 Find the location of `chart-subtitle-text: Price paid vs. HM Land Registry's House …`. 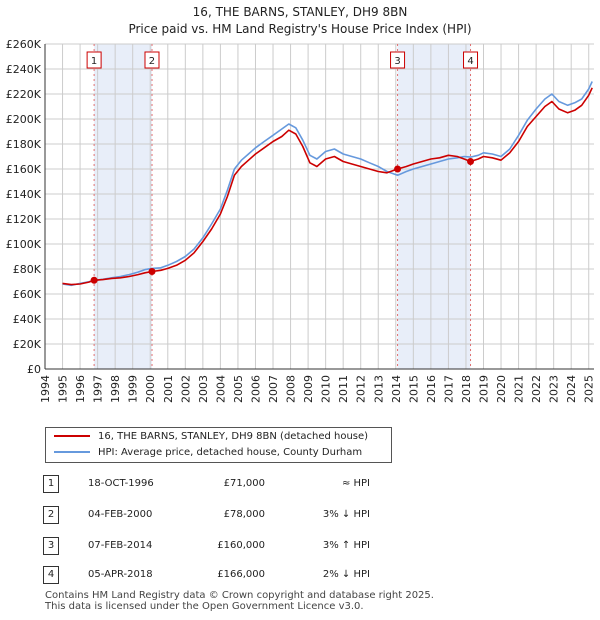

chart-subtitle-text: Price paid vs. HM Land Registry's House … is located at coordinates (300, 29).